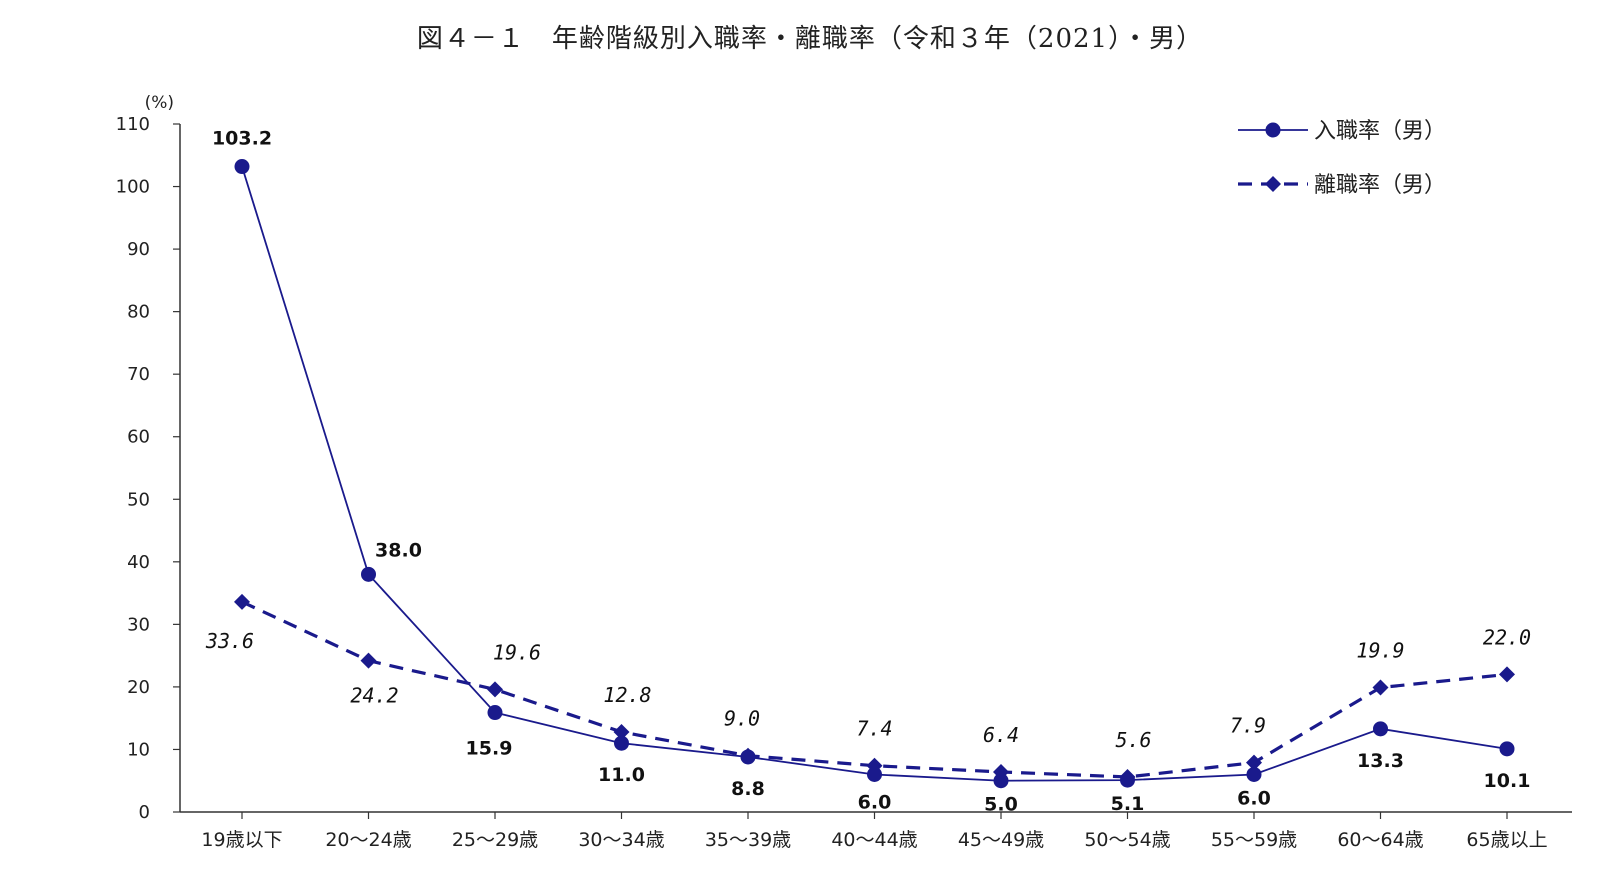 The image size is (1620, 874). I want to click on y-tick-label: 30, so click(138, 624).